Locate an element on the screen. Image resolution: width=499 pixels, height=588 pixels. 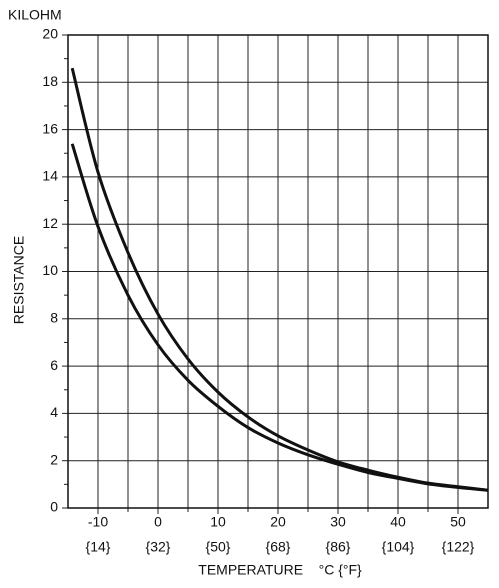
x-tick-label: 0 is located at coordinates (158, 522).